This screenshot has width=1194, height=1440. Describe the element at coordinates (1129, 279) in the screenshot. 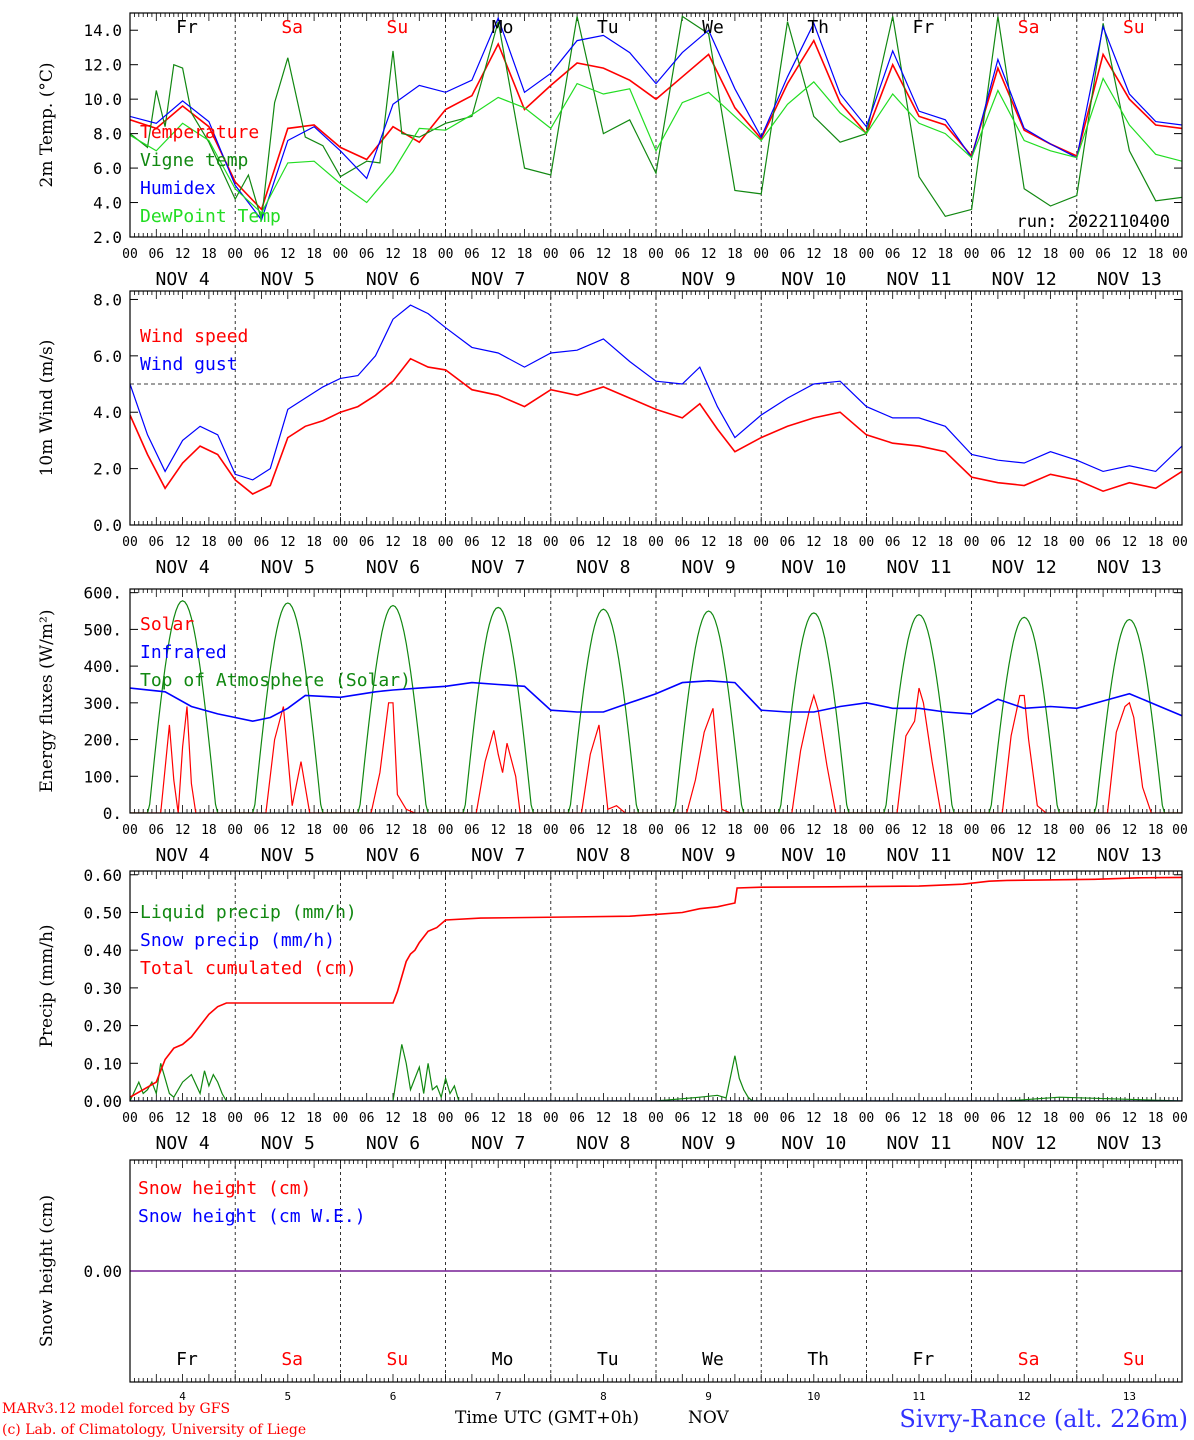

I see `date-label: NOV 13` at that location.